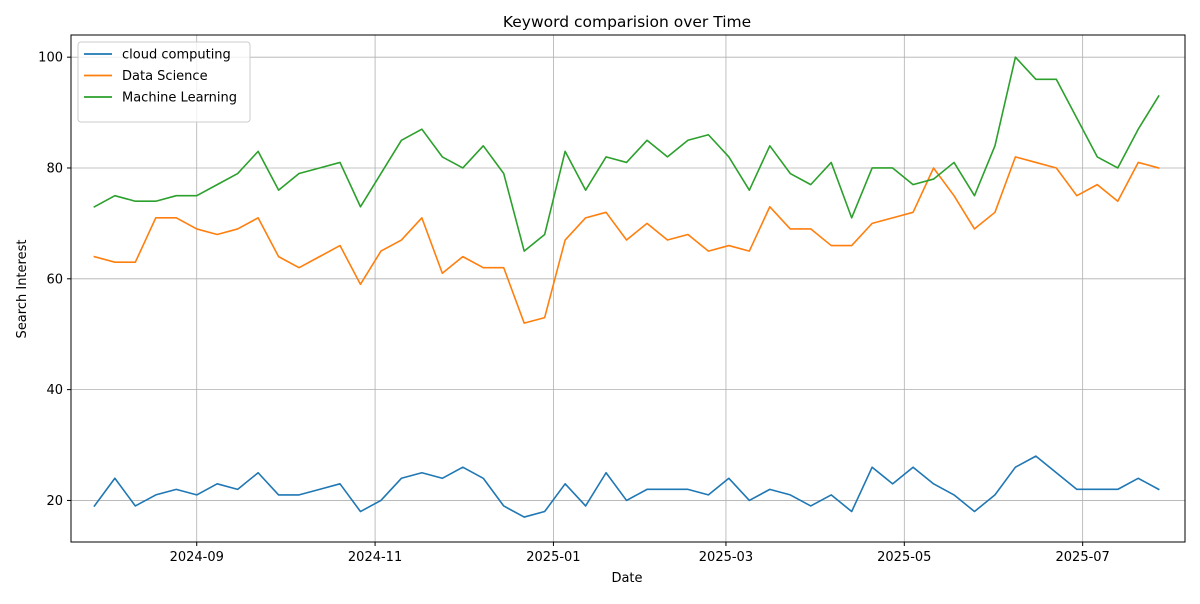 The width and height of the screenshot is (1200, 604). What do you see at coordinates (54, 390) in the screenshot?
I see `y-tick-label: 40` at bounding box center [54, 390].